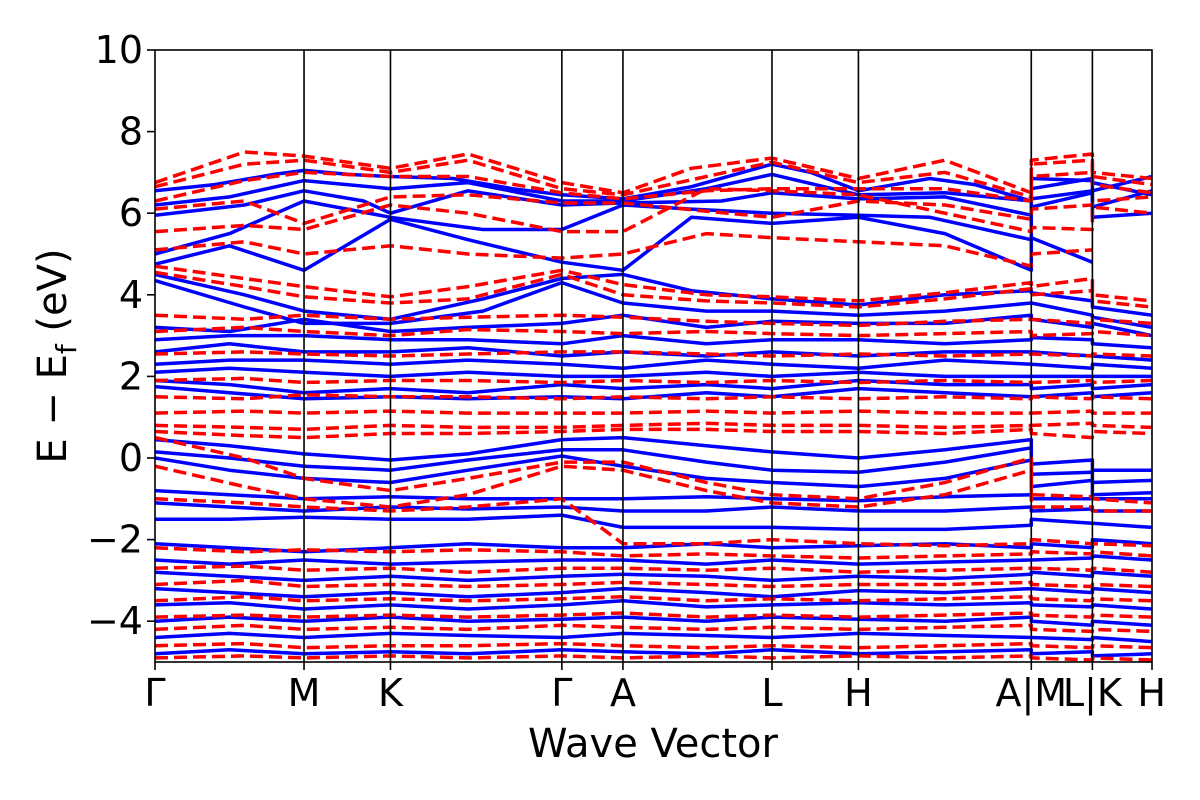  What do you see at coordinates (1093, 693) in the screenshot?
I see `x-tick-label: L|K` at bounding box center [1093, 693].